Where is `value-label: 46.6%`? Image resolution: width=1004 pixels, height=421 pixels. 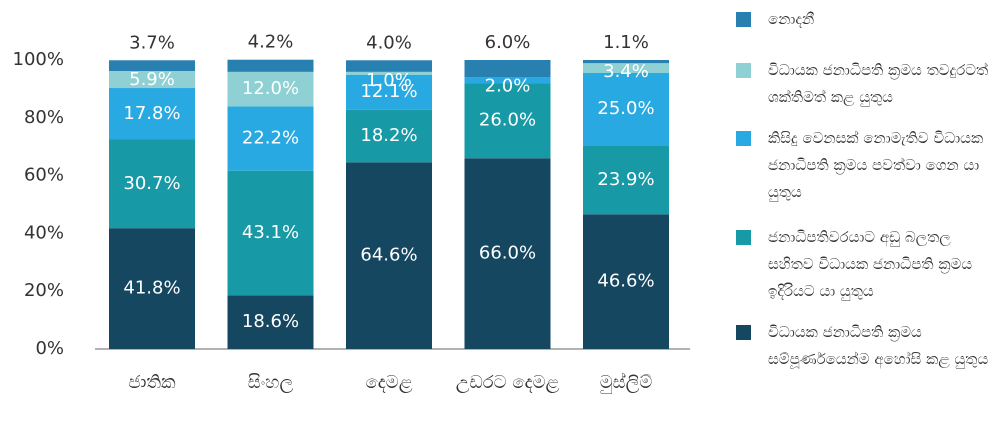 value-label: 46.6% is located at coordinates (625, 281).